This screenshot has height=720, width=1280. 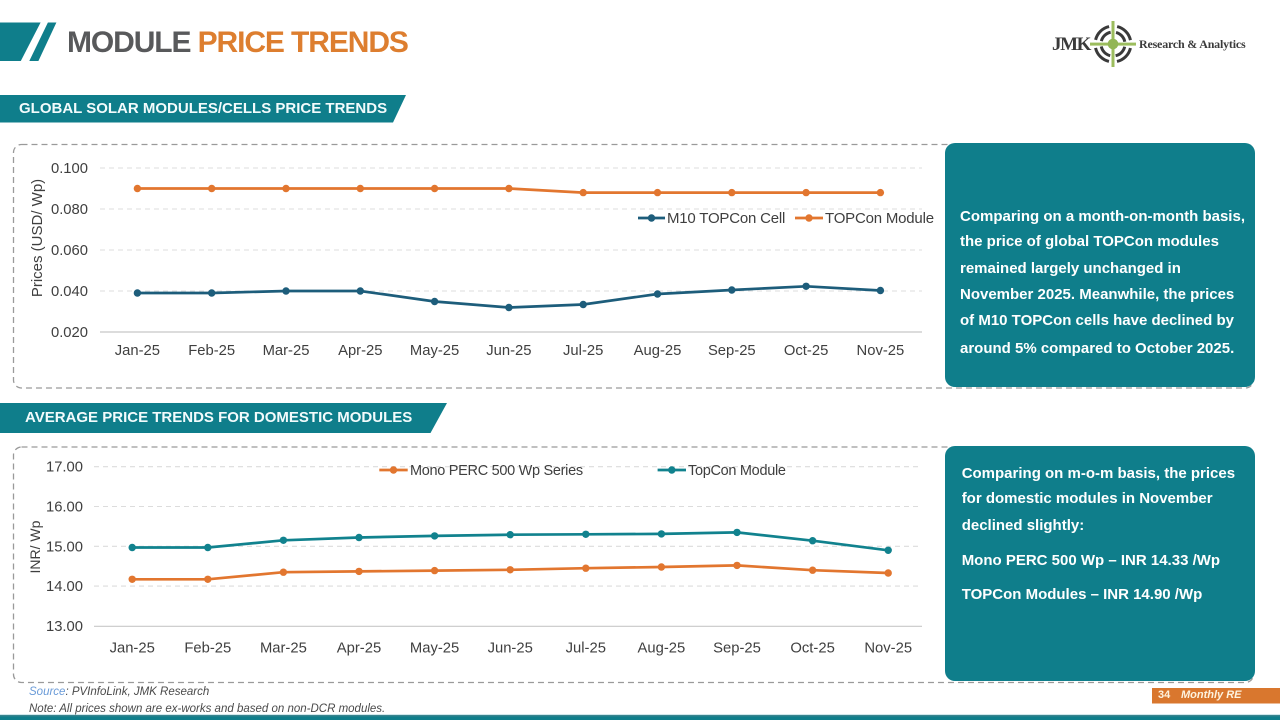 I want to click on svg-text: 0.020, so click(x=69, y=333).